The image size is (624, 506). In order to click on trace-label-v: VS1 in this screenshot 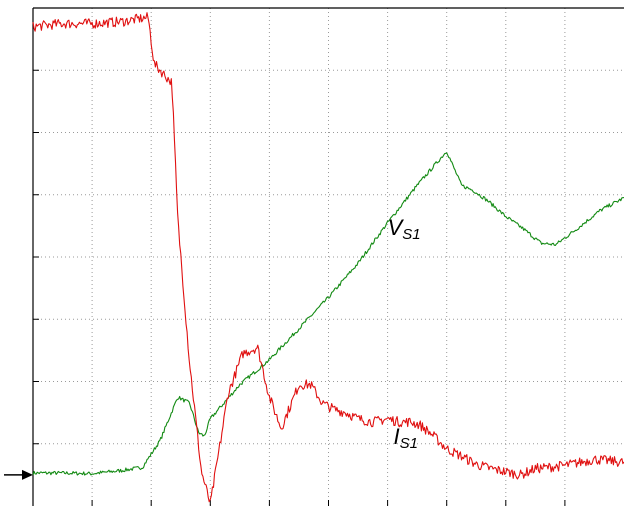, I will do `click(404, 229)`.